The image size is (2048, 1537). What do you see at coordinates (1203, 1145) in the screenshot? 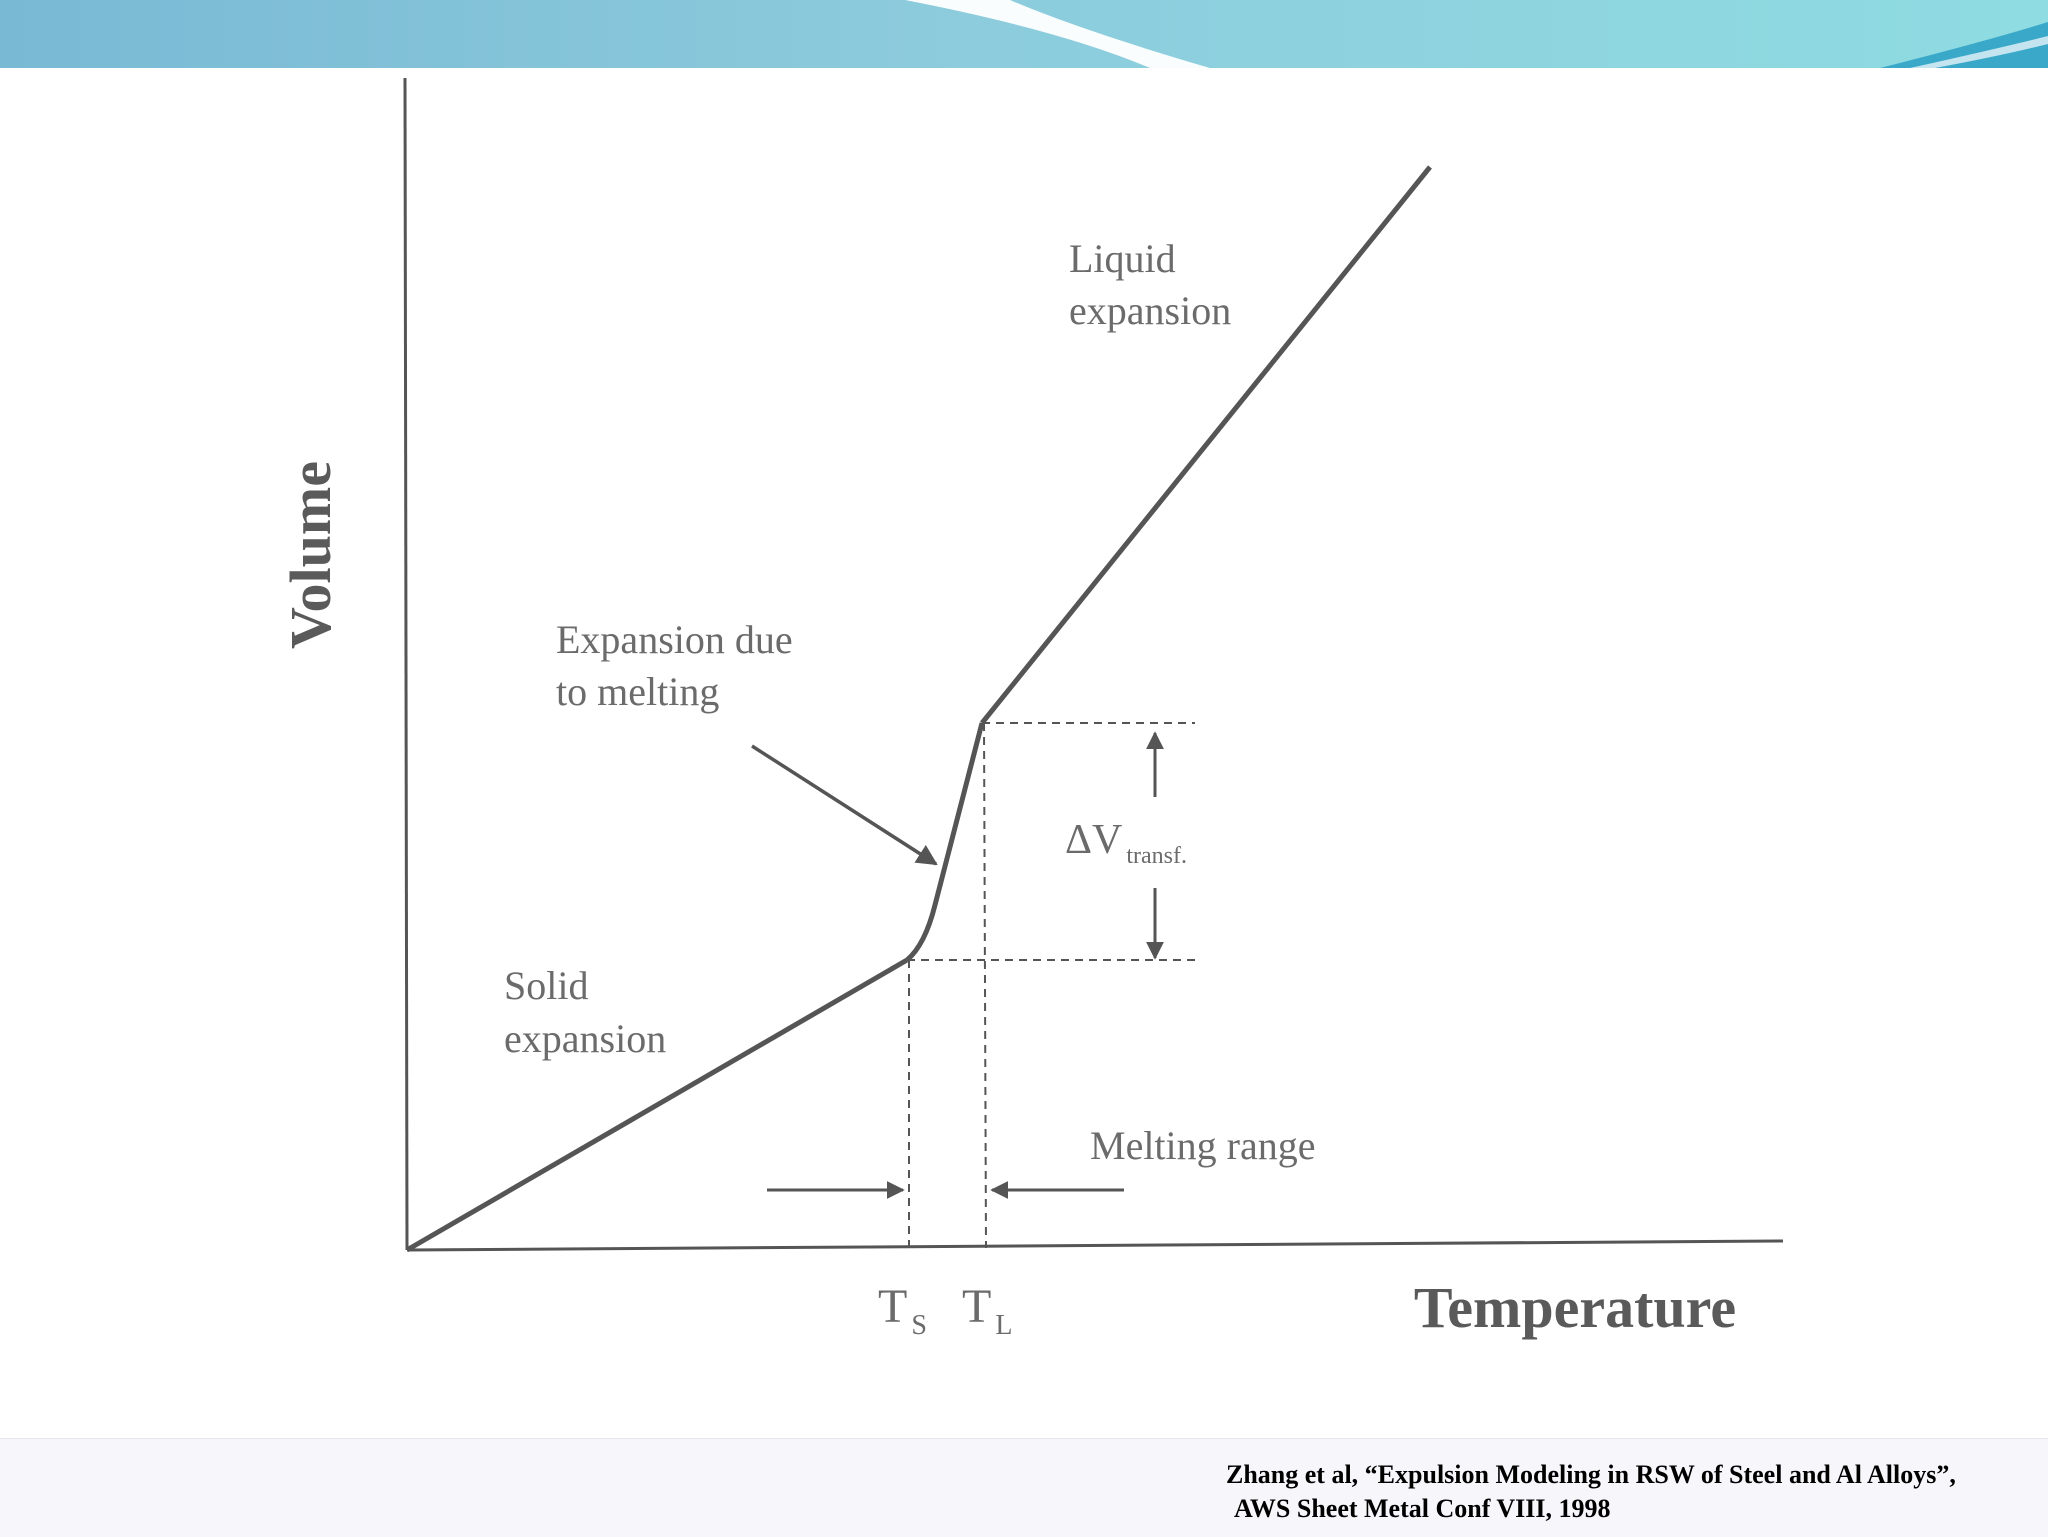
I see `melting-range-label: Melting range` at bounding box center [1203, 1145].